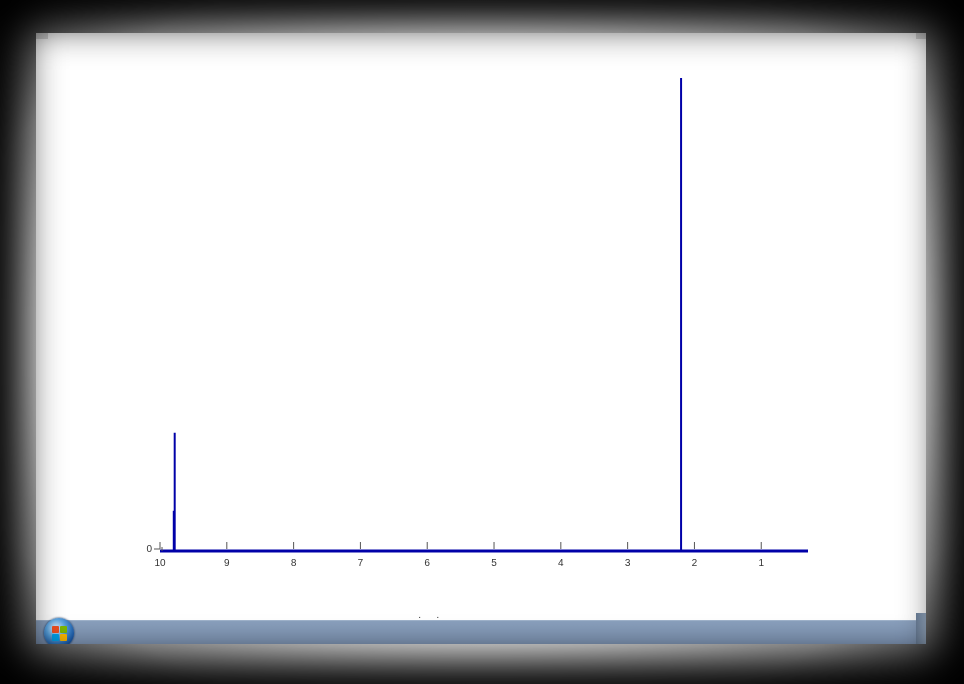 This screenshot has width=964, height=684. Describe the element at coordinates (427, 563) in the screenshot. I see `x-tick-label: 6` at that location.